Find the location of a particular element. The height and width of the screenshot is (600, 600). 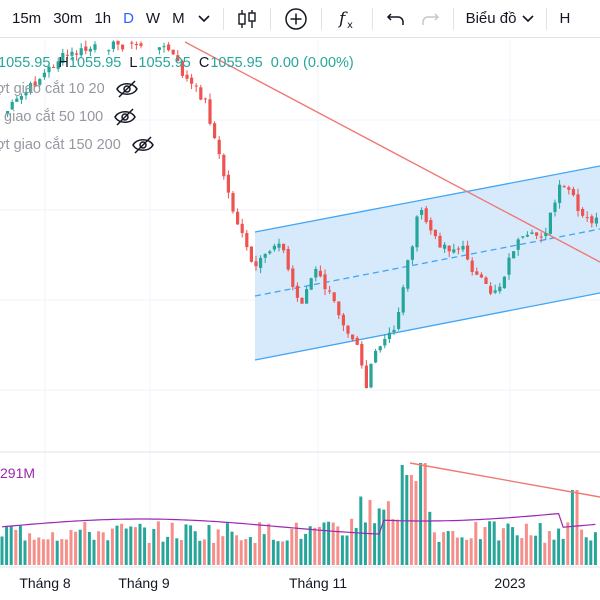

indicator-row: ợt giao cắt 150 200 is located at coordinates (177, 145).